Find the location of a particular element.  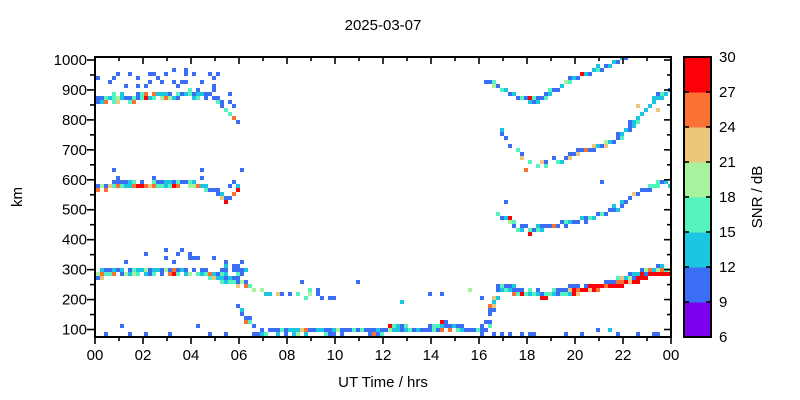

y-tick-label: 200 is located at coordinates (74, 300).